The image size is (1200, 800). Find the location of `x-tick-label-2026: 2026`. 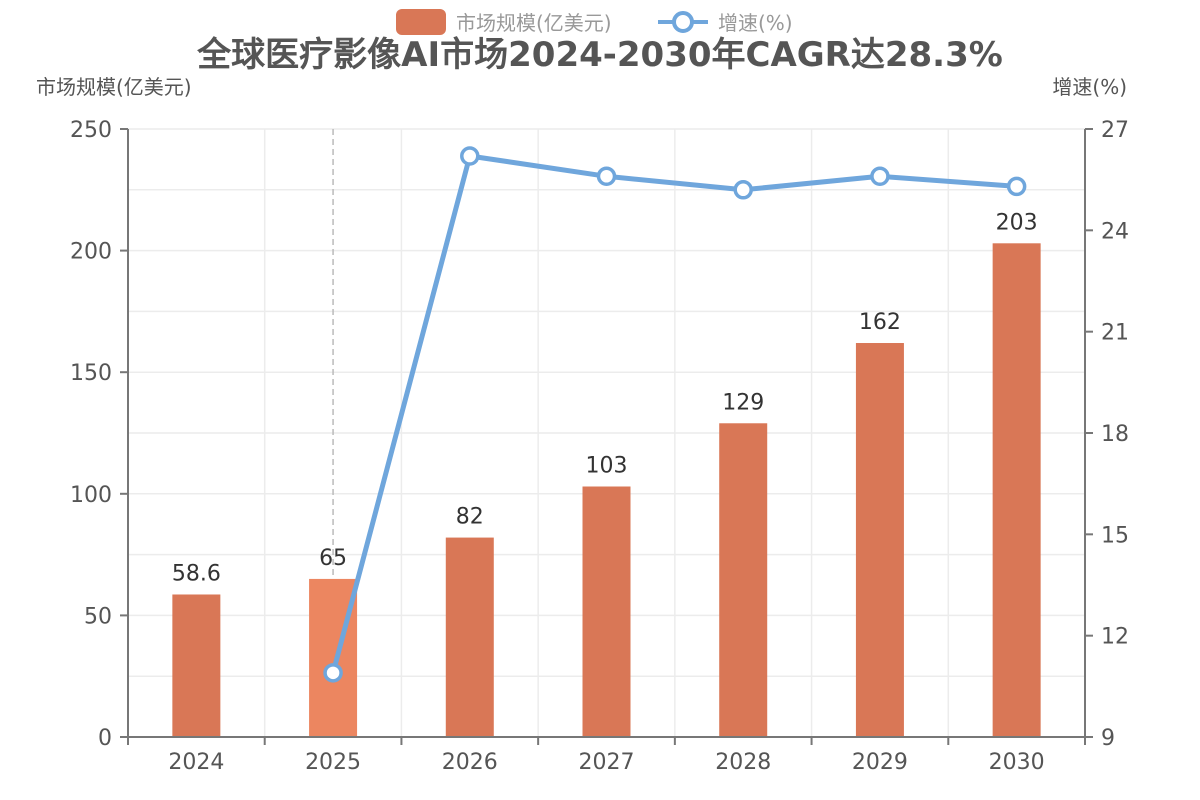

x-tick-label-2026: 2026 is located at coordinates (470, 762).